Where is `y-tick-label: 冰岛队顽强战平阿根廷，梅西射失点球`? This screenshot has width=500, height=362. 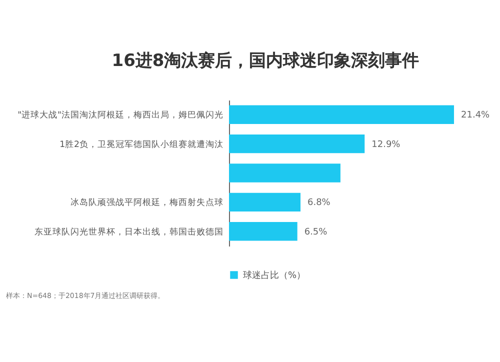
y-tick-label: 冰岛队顽强战平阿根廷，梅西射失点球 is located at coordinates (147, 202).